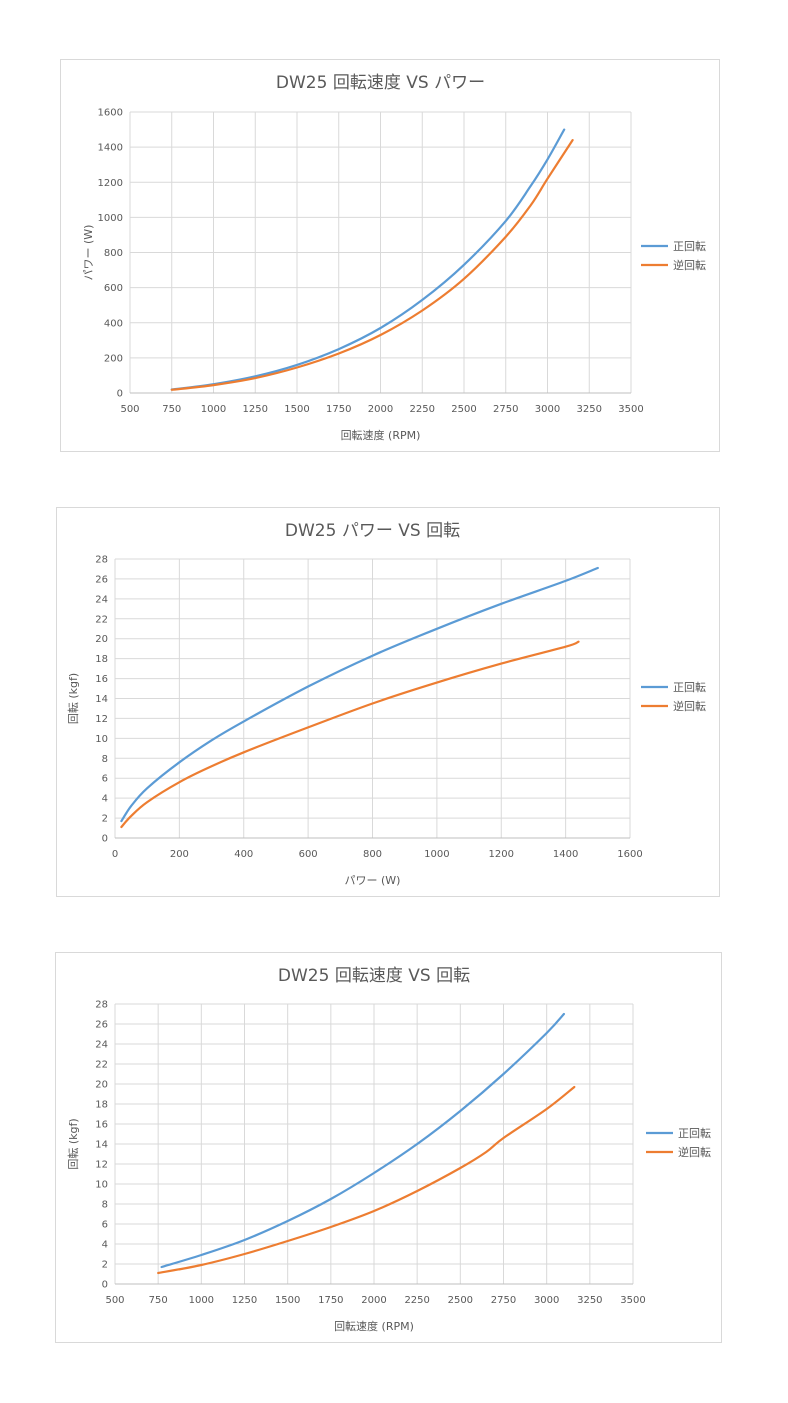  What do you see at coordinates (629, 854) in the screenshot?
I see `x-tick-label: 1600` at bounding box center [629, 854].